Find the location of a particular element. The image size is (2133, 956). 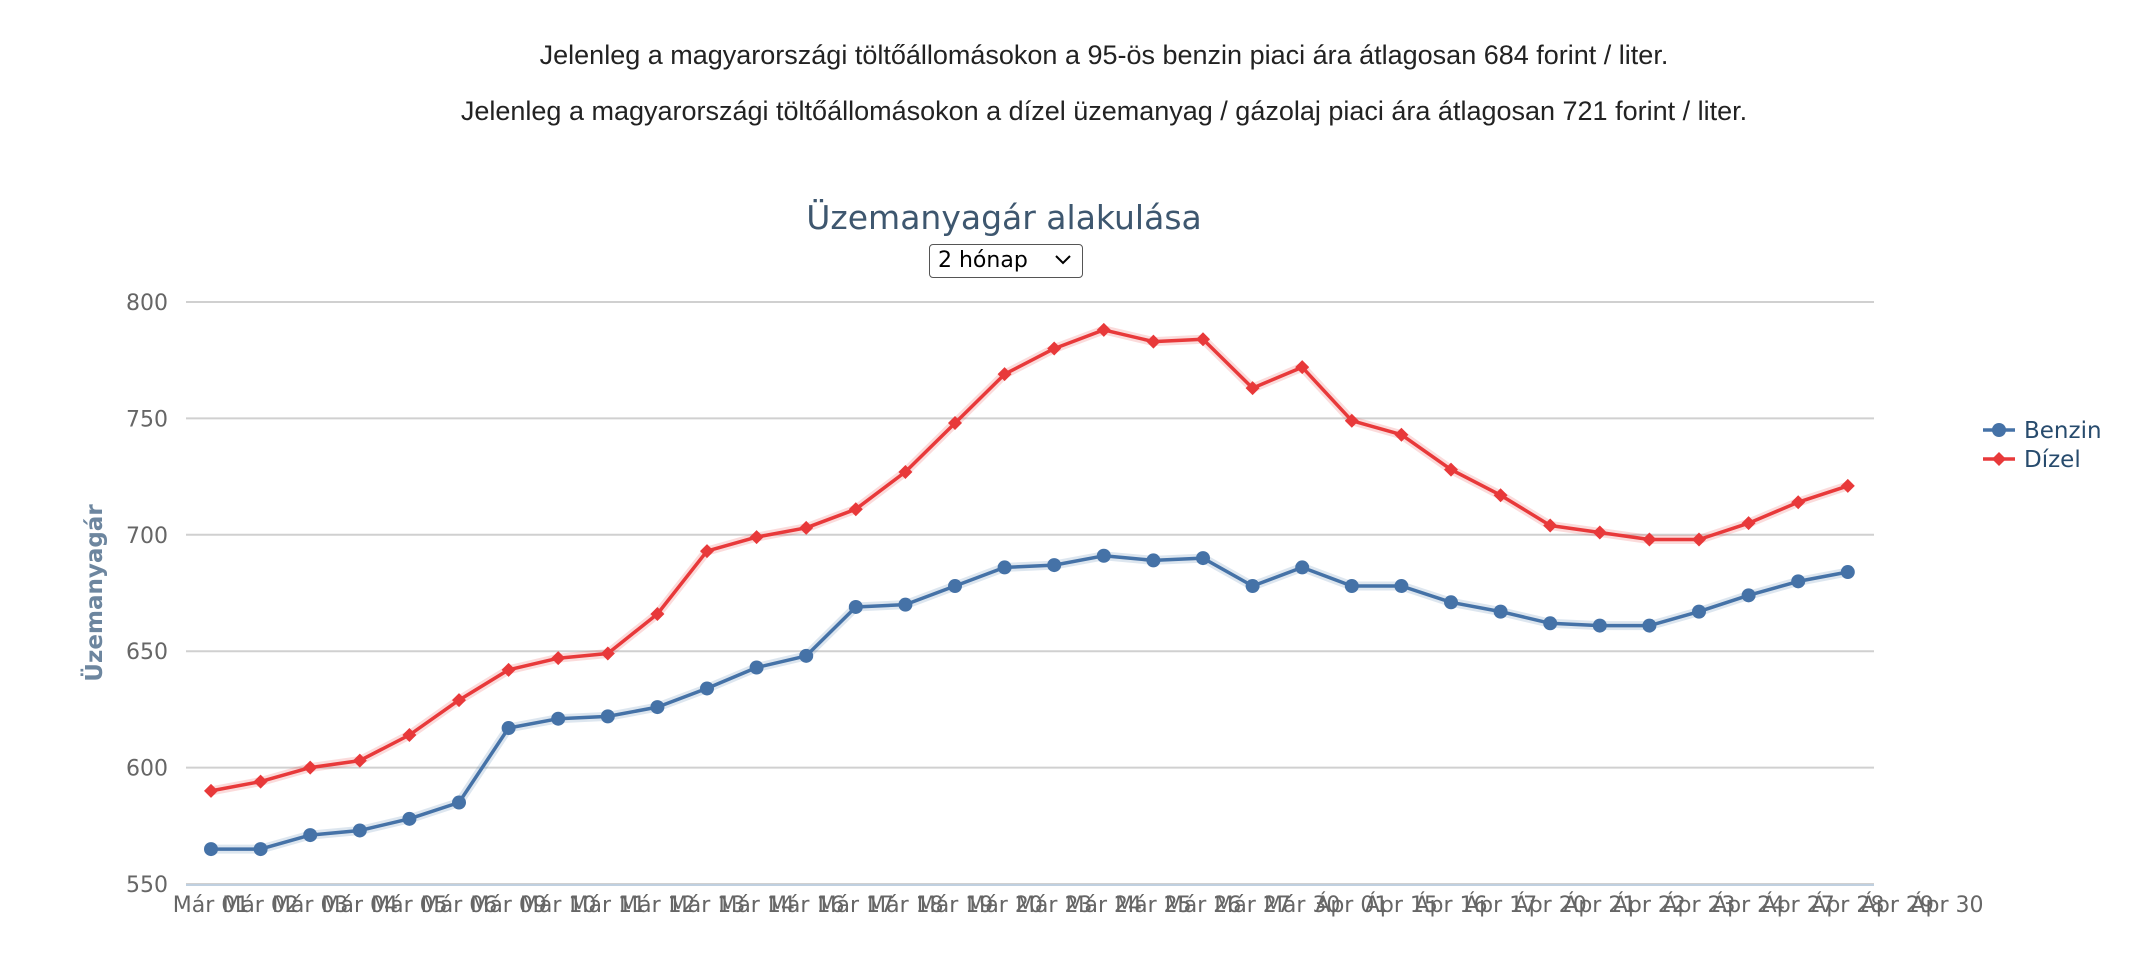

x-tick-label: Ápr 16 is located at coordinates (1450, 905).